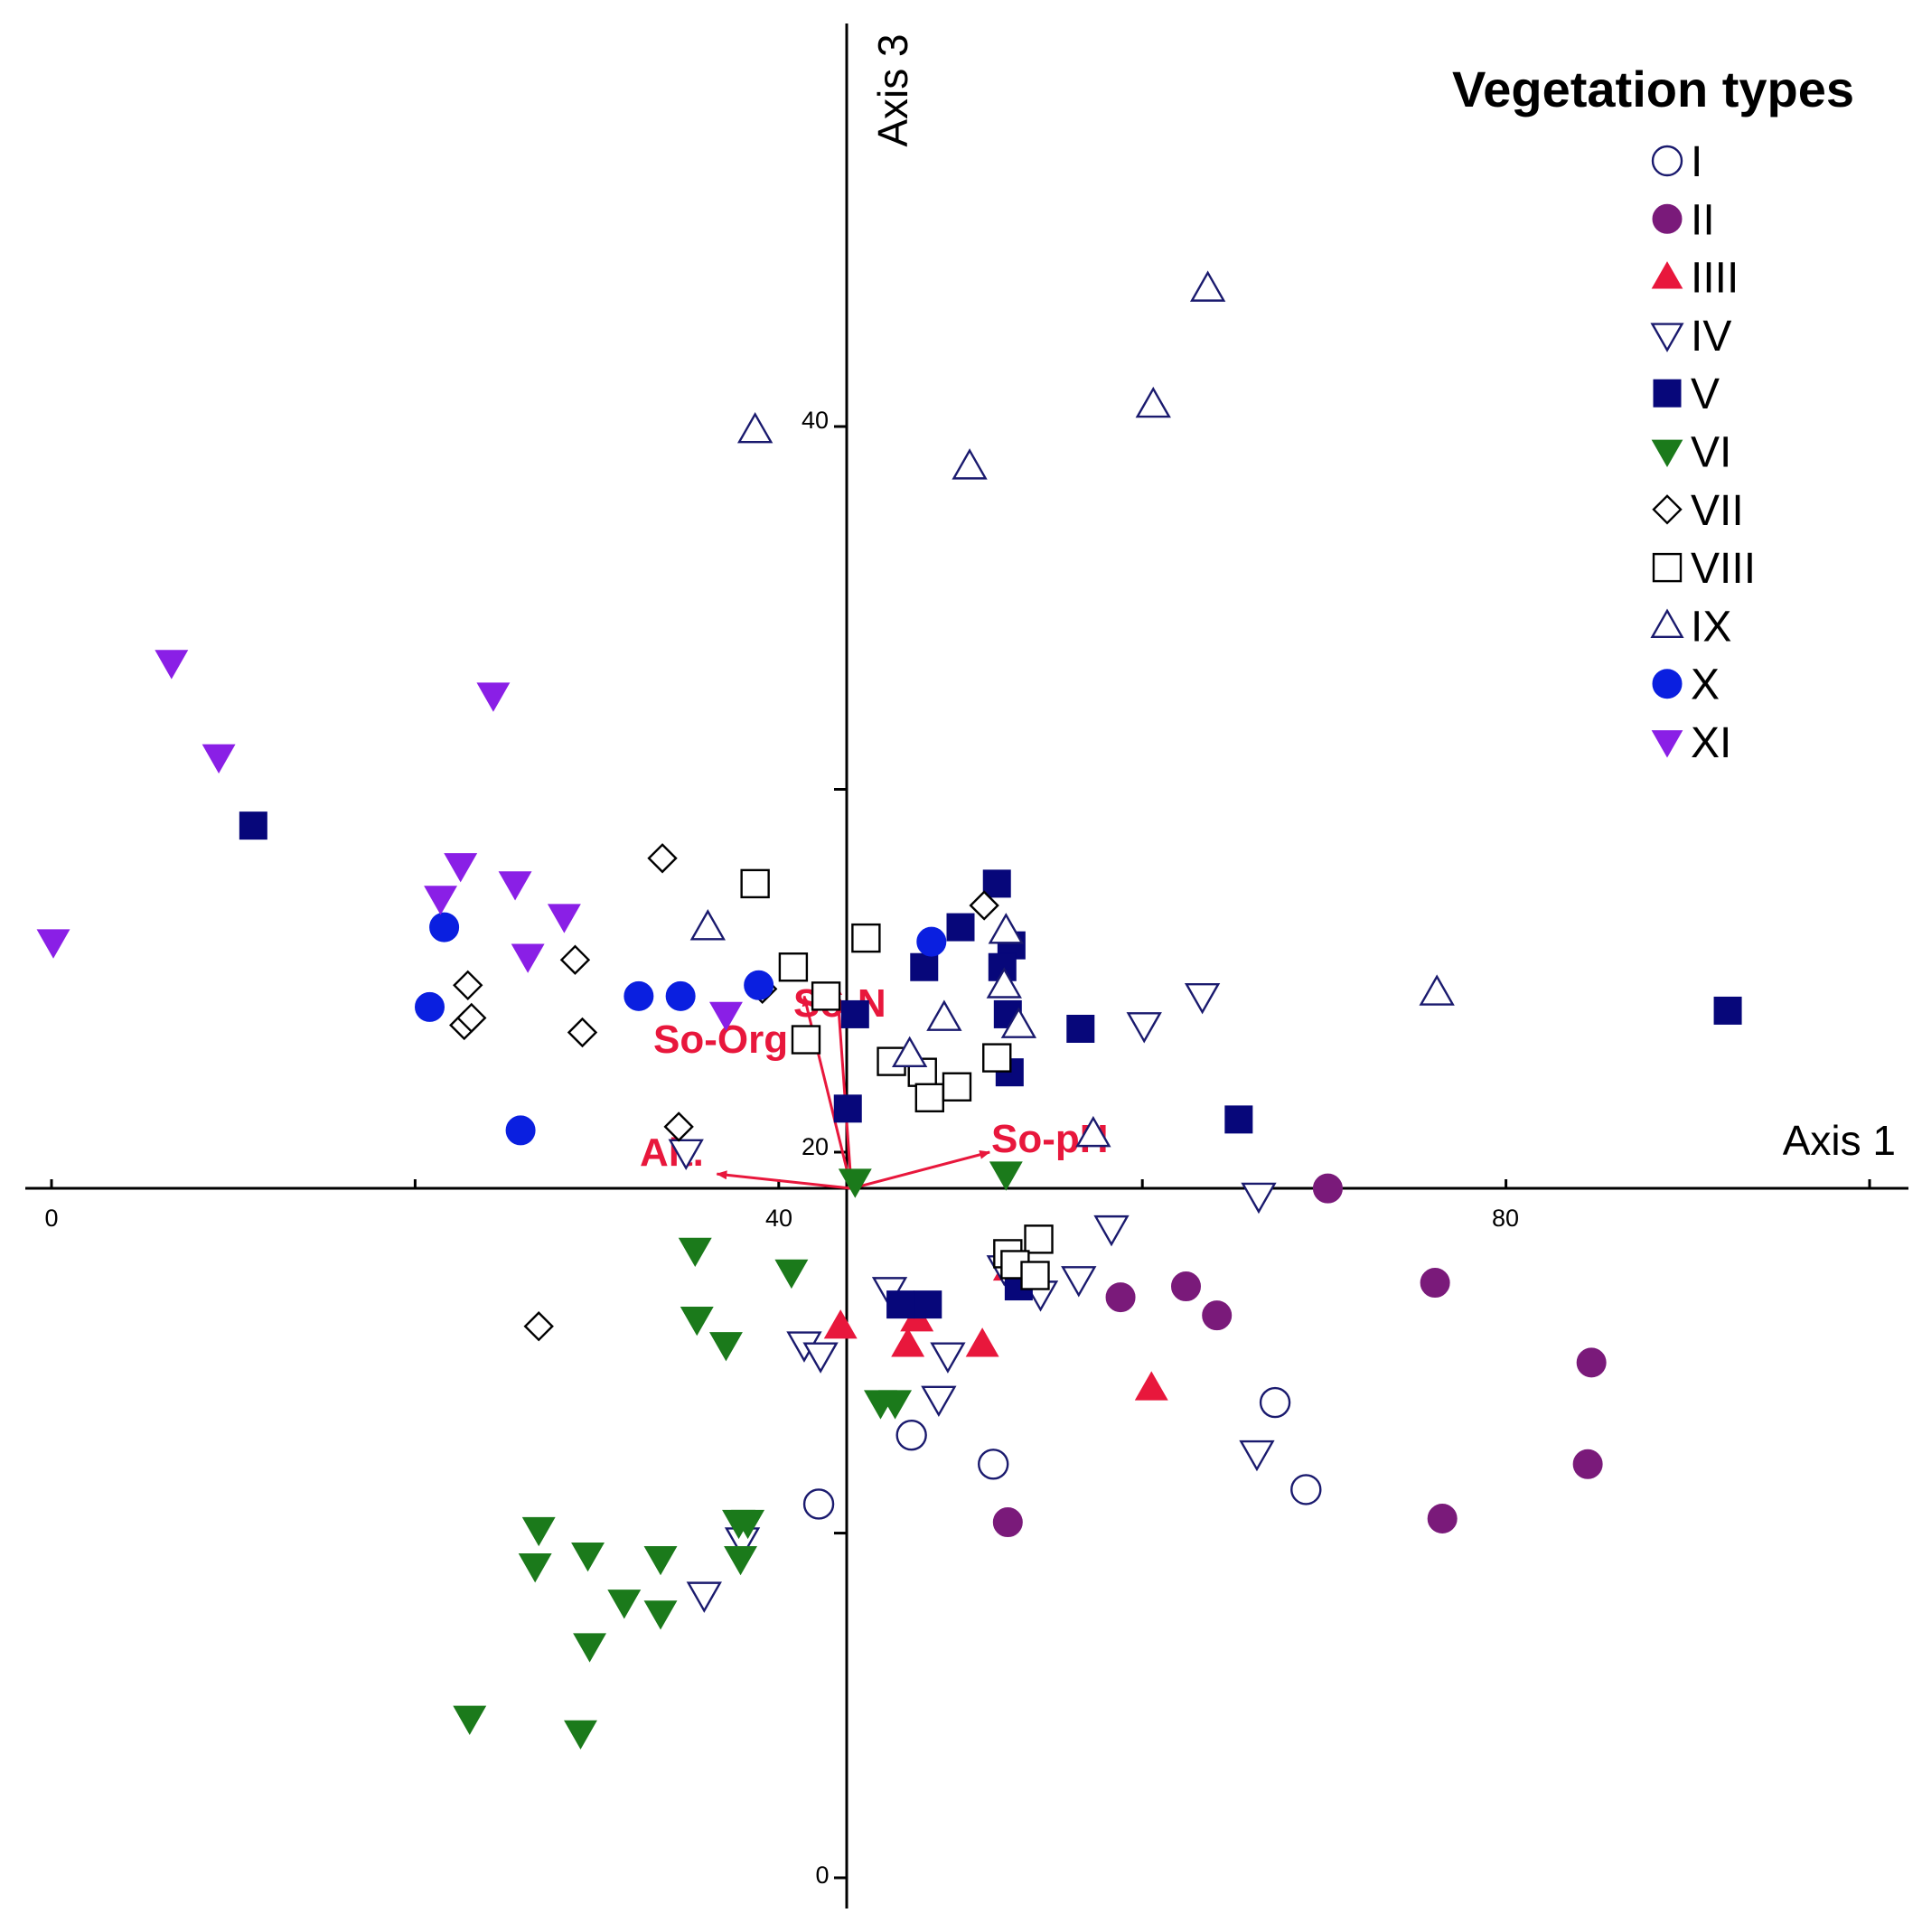 The image size is (1922, 1932). I want to click on y-tick-label-0: 0, so click(822, 1875).